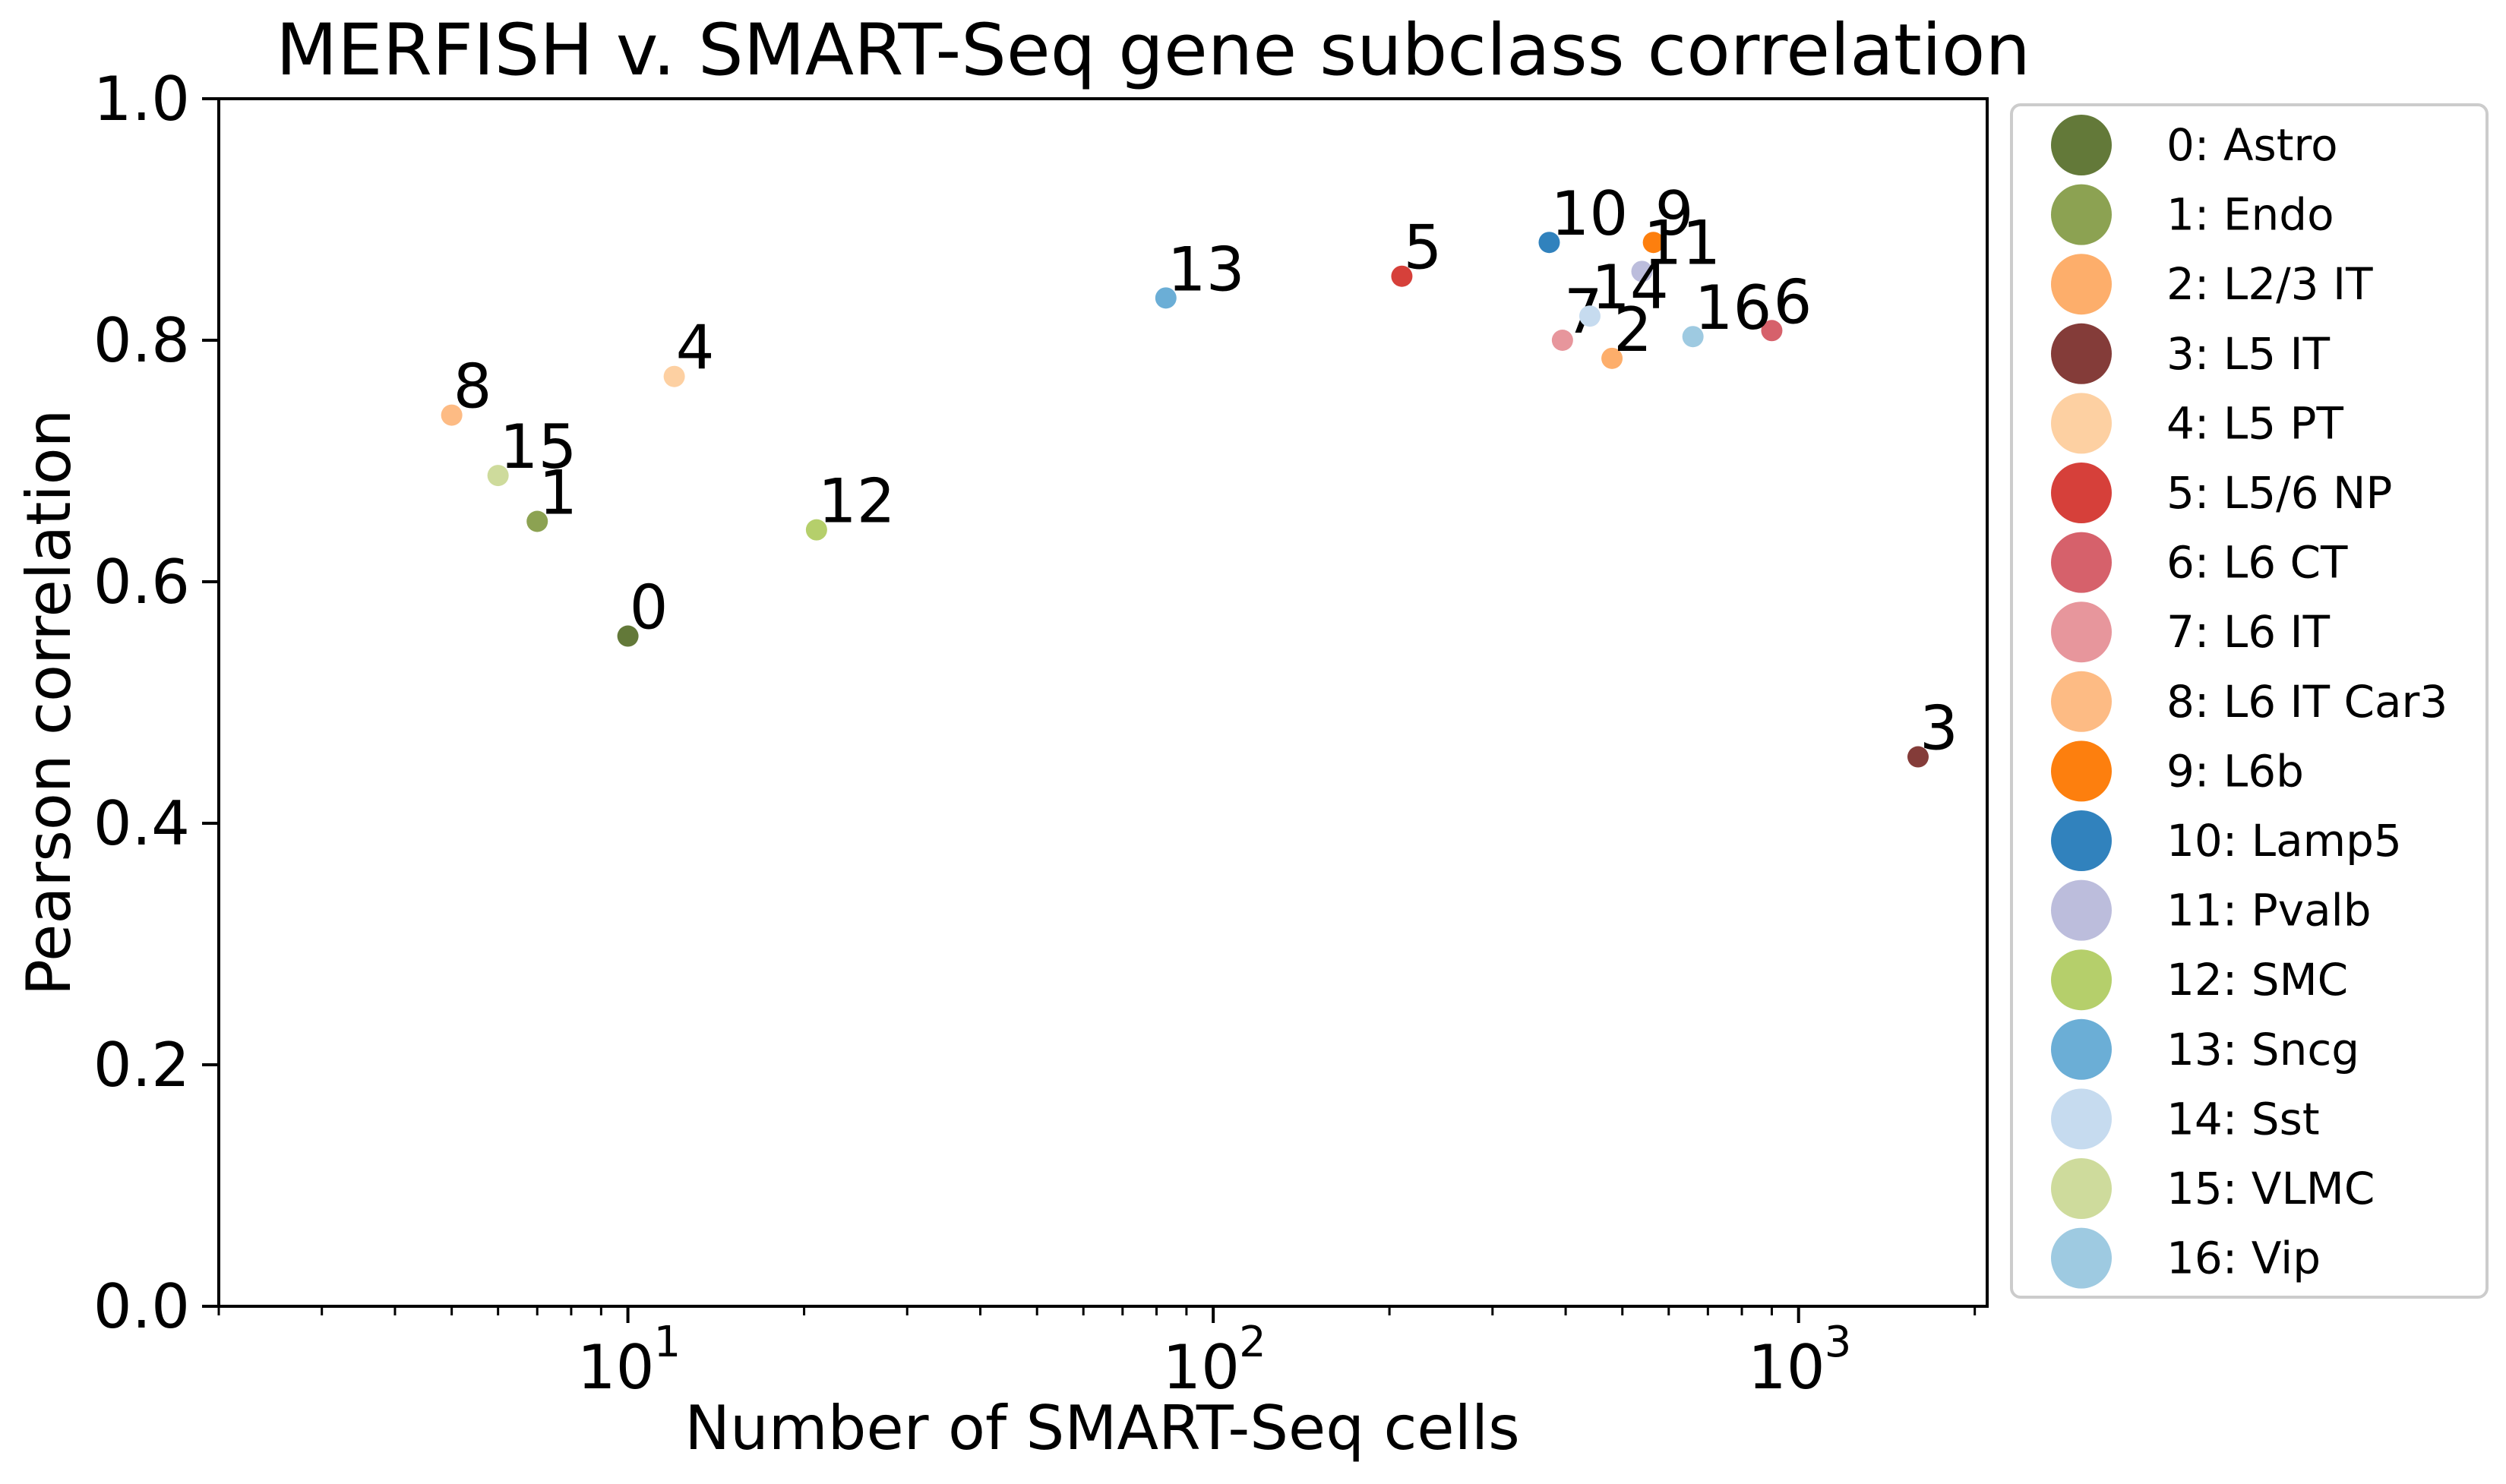 The height and width of the screenshot is (1484, 2506). I want to click on legend-entry-7: 7: L6 IT, so click(2248, 632).